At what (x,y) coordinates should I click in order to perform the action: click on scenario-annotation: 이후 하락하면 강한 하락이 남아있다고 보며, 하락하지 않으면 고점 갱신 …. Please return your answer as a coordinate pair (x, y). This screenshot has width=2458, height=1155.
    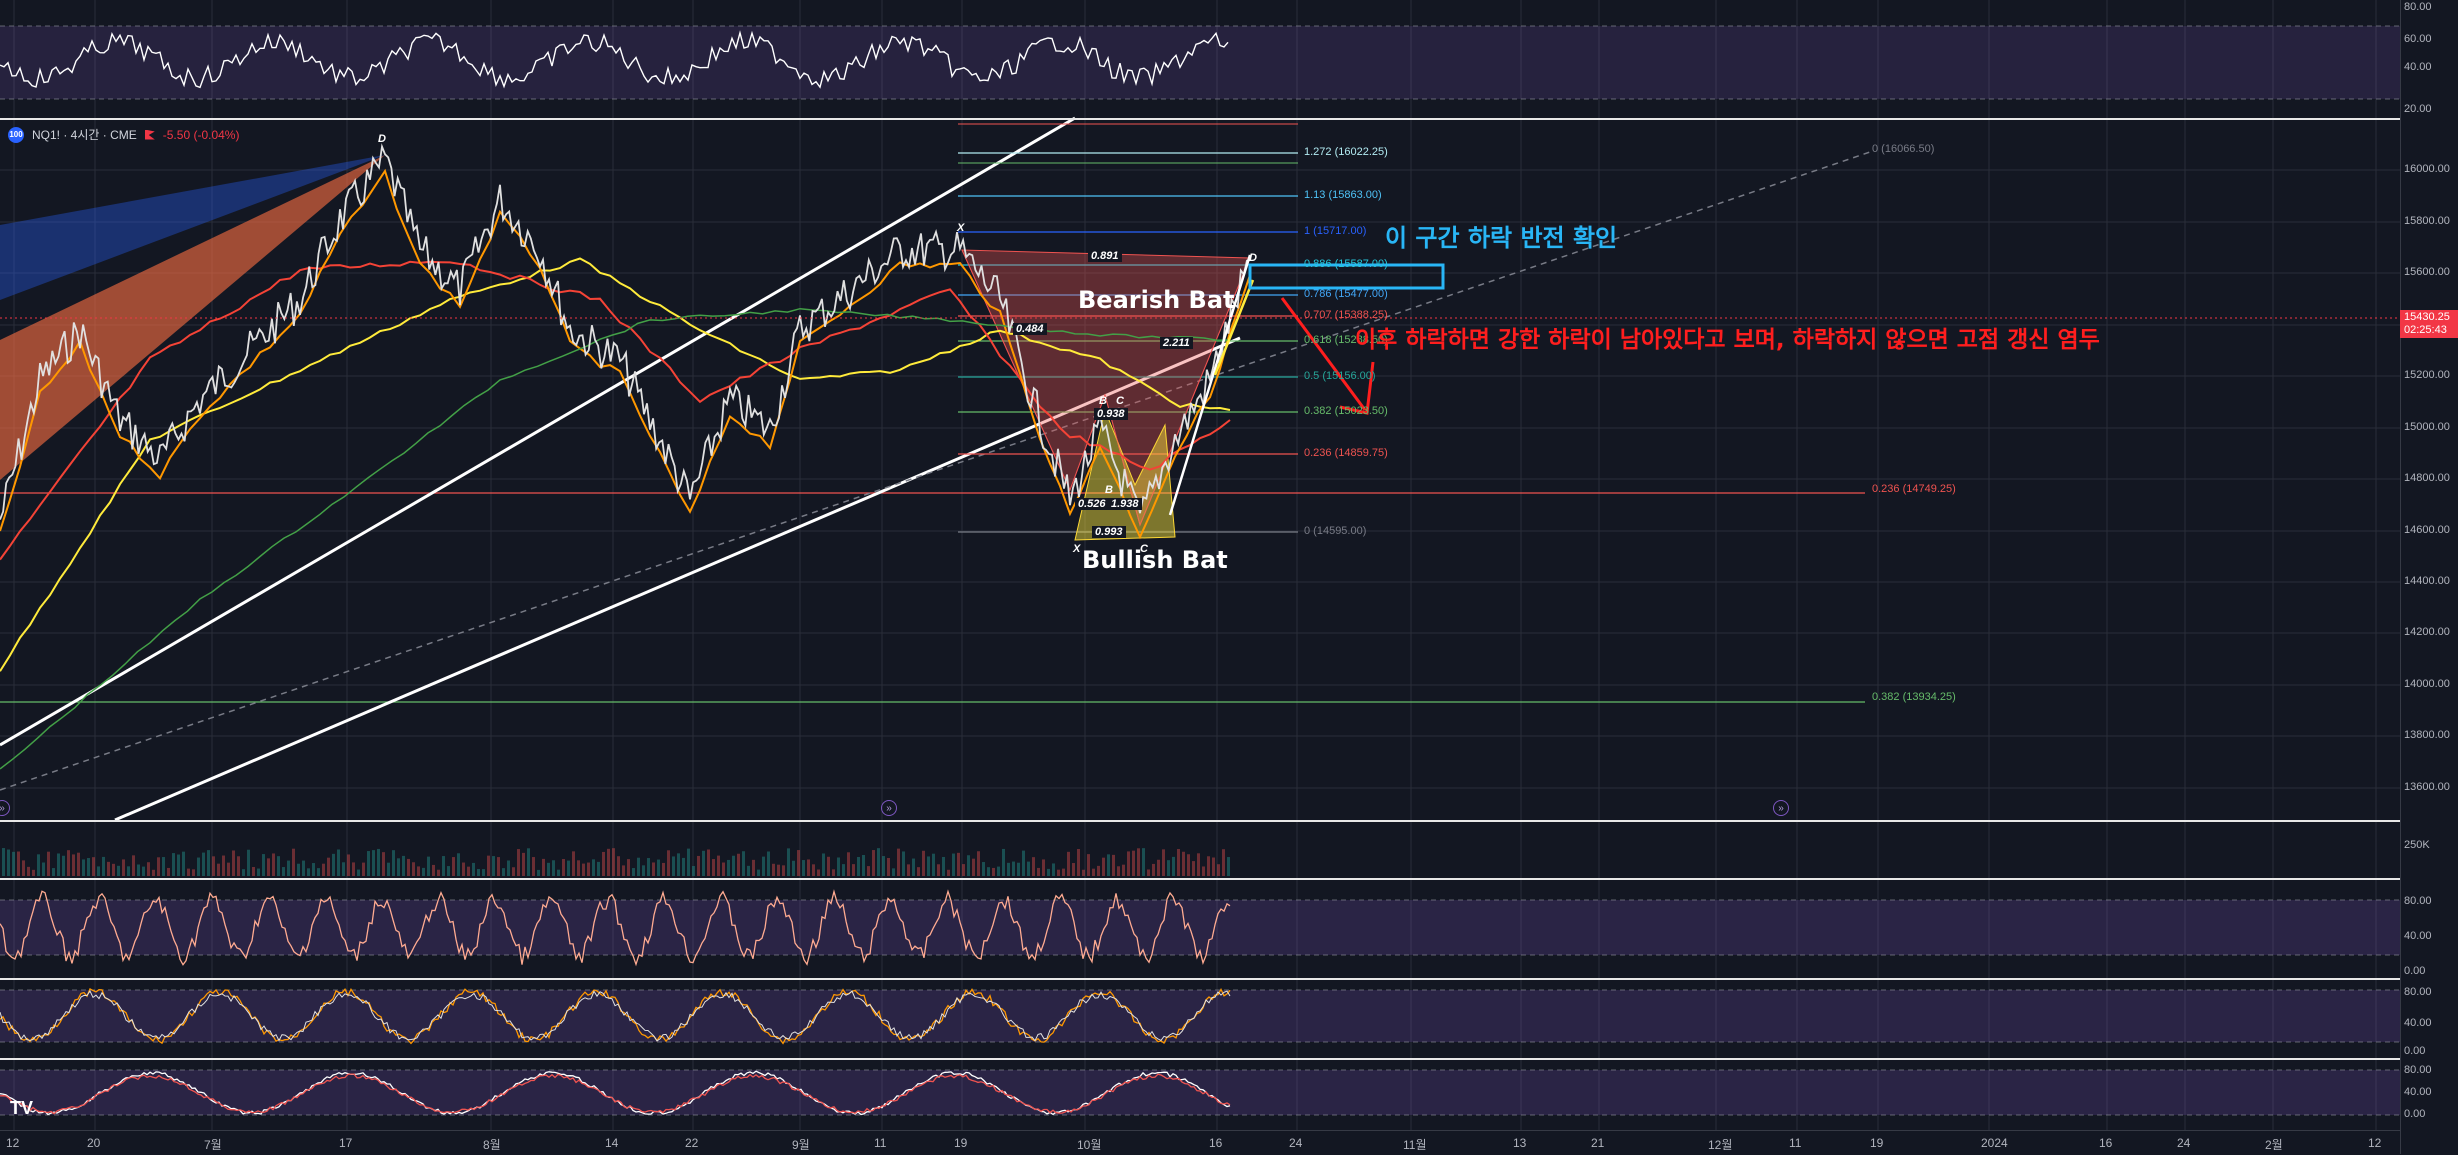
    Looking at the image, I should click on (1727, 340).